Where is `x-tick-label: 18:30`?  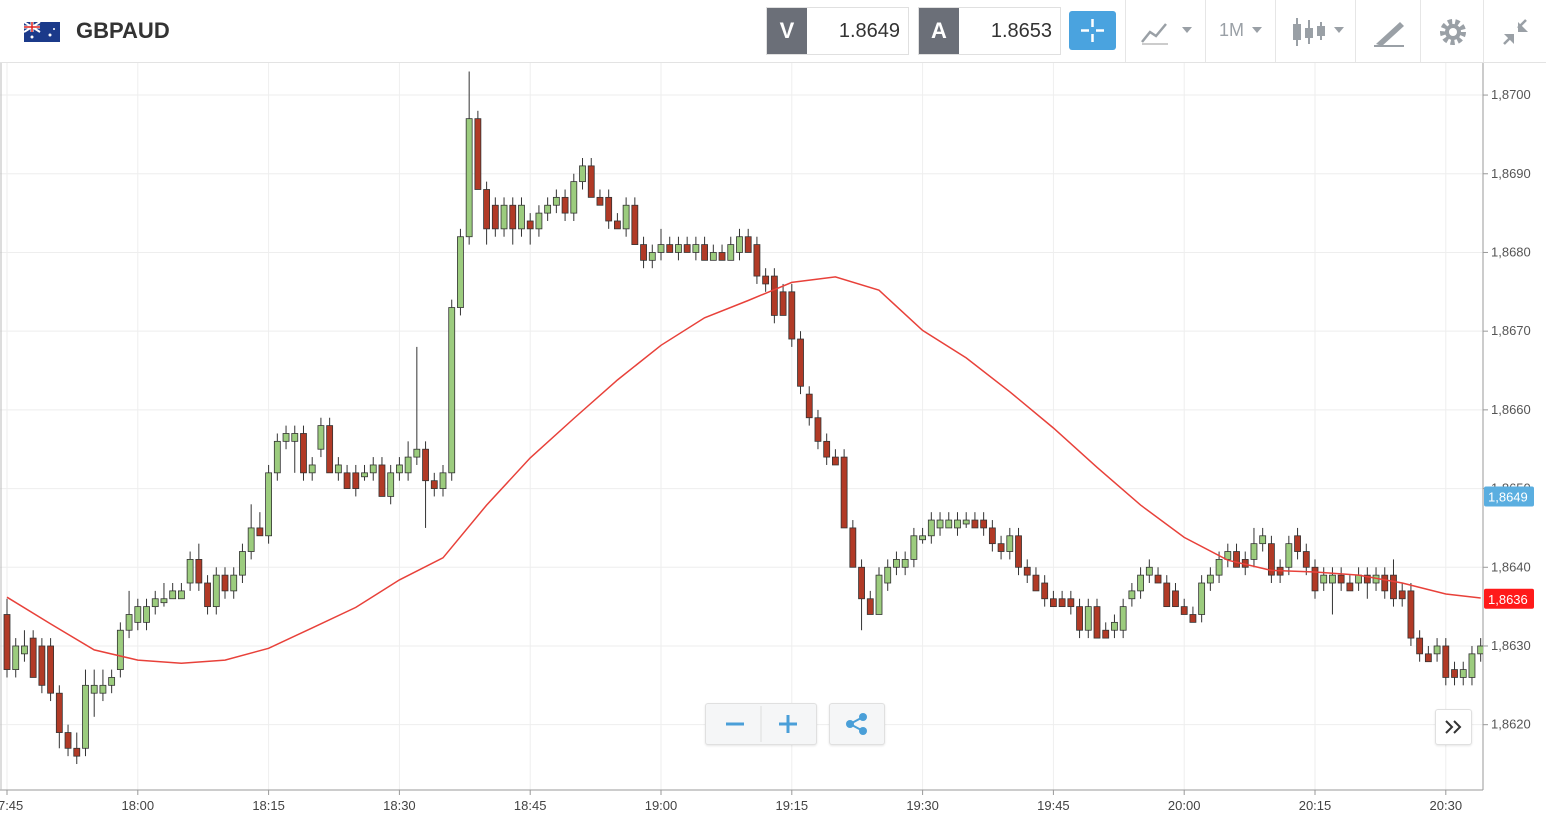 x-tick-label: 18:30 is located at coordinates (399, 805).